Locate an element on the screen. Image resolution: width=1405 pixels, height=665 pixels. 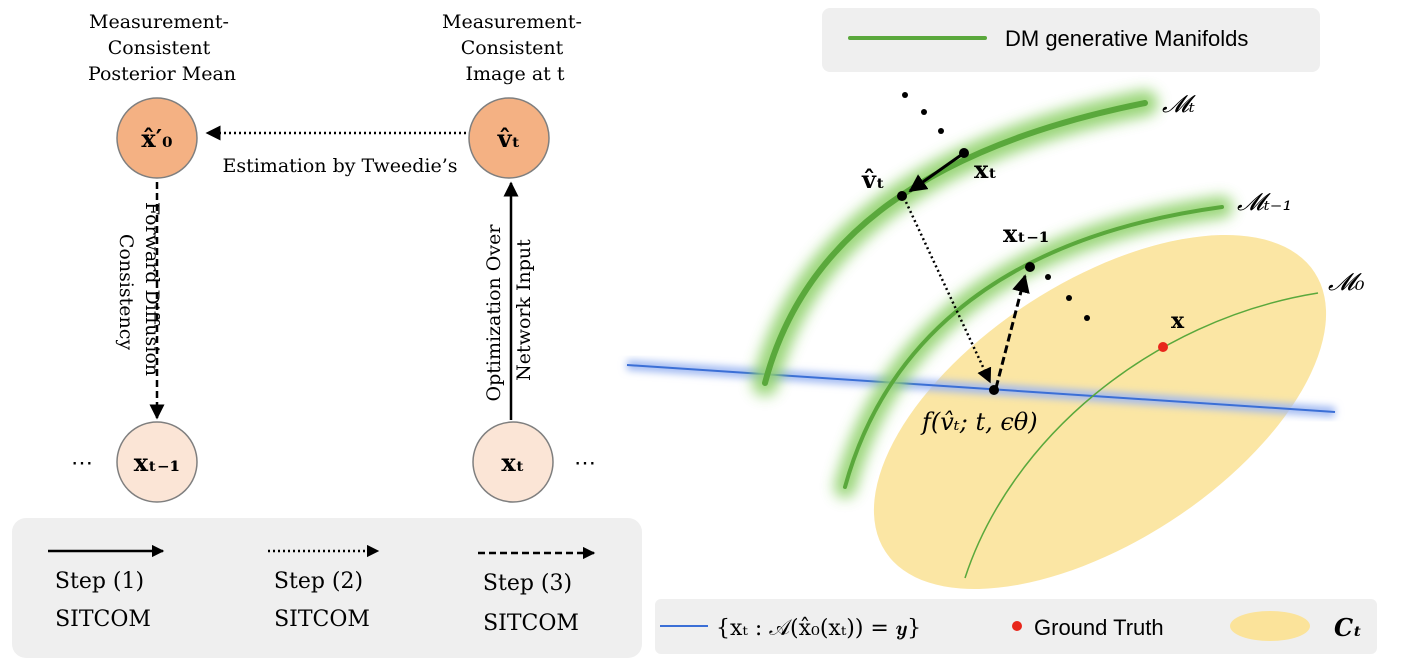
ellipsis-right: ⋯ is located at coordinates (585, 463).